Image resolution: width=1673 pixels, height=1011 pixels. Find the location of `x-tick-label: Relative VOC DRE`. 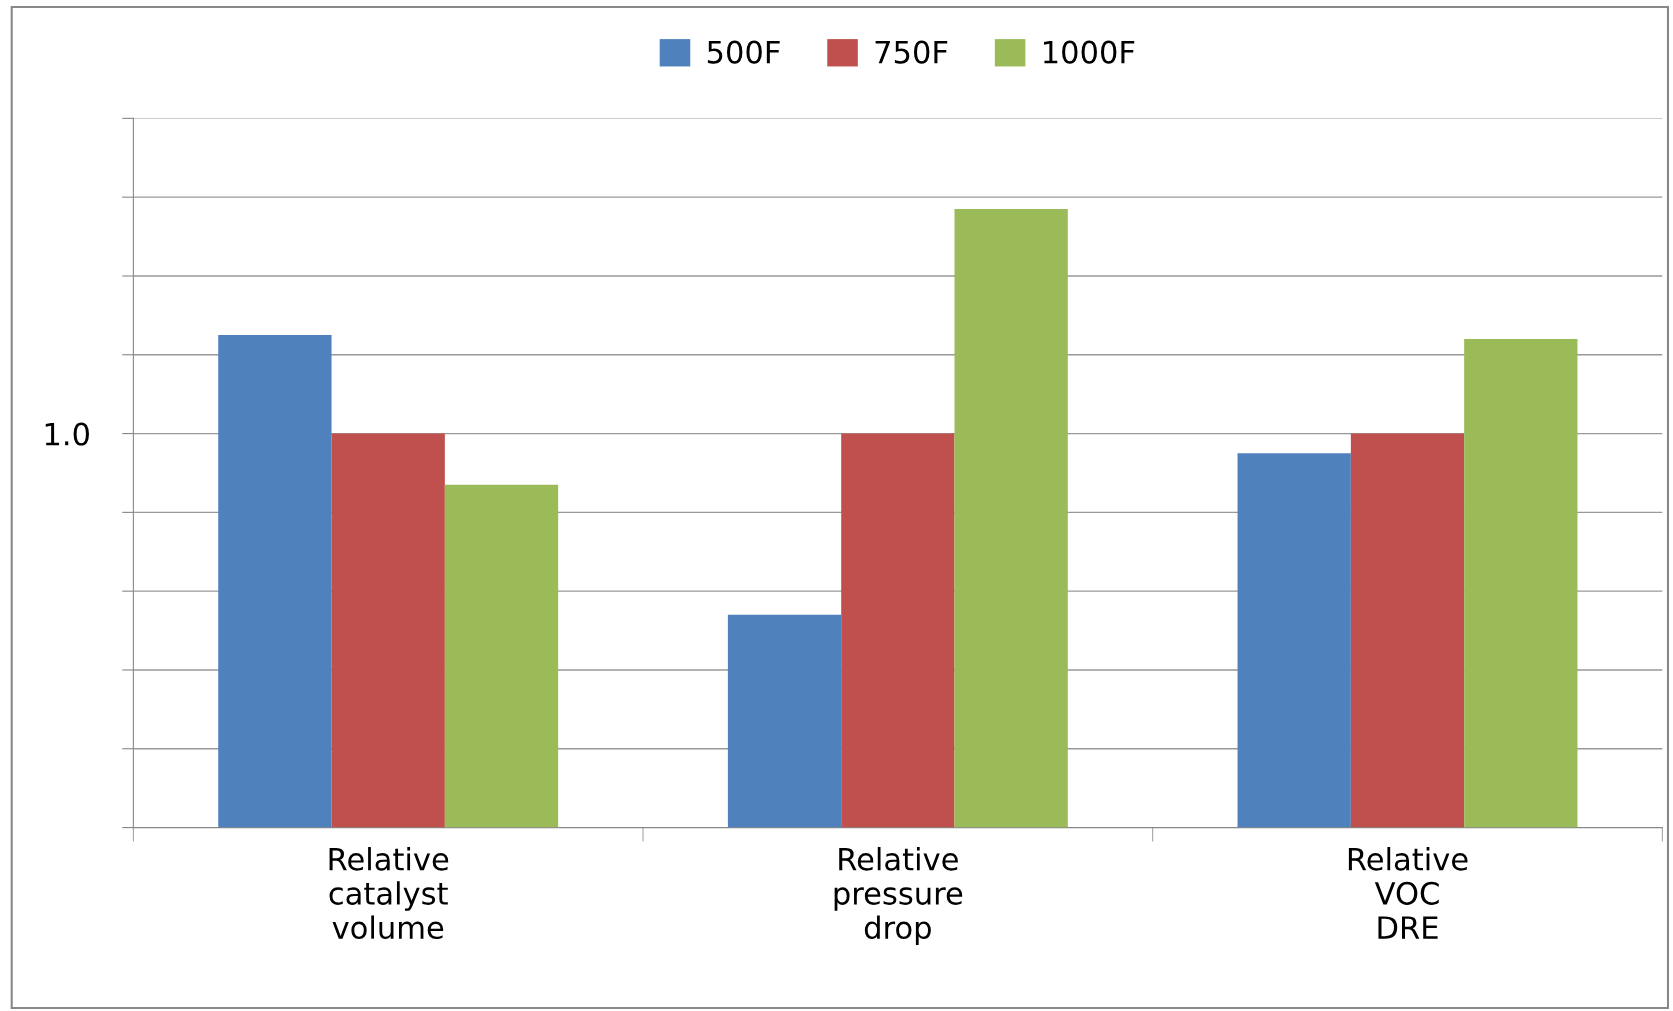

x-tick-label: Relative VOC DRE is located at coordinates (1408, 893).